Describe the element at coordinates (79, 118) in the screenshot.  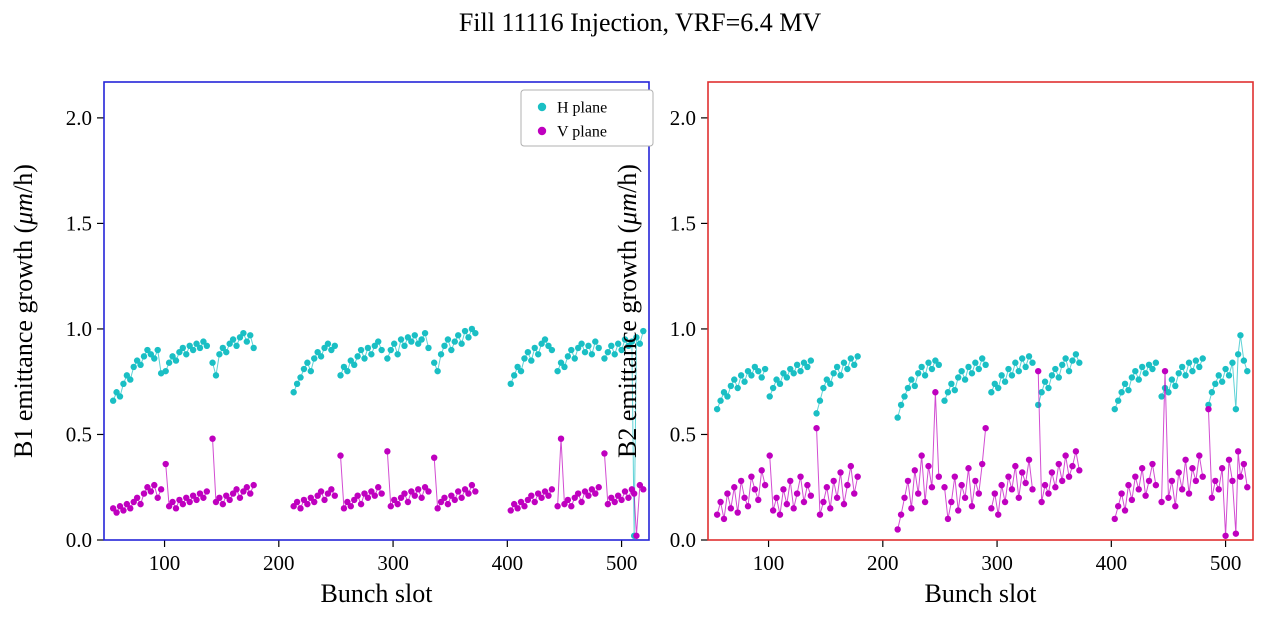
I see `y-tick-label: 2.0` at that location.